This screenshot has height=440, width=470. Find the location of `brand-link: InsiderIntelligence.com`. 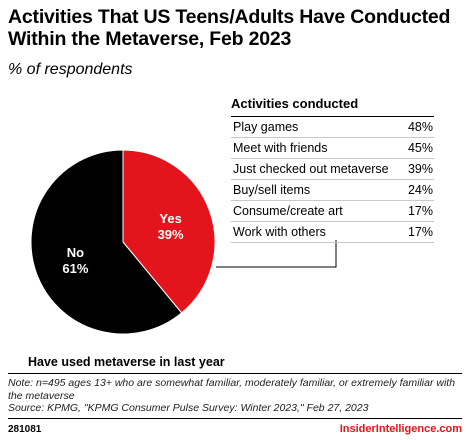

brand-link: InsiderIntelligence.com is located at coordinates (400, 429).